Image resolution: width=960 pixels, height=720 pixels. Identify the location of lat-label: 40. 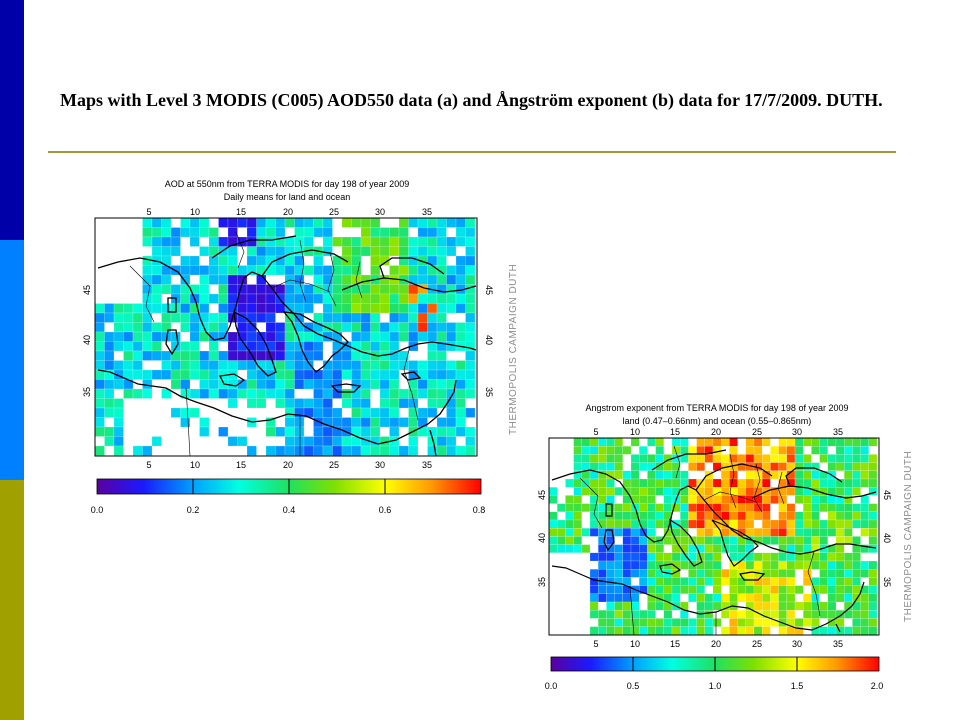
(87, 340).